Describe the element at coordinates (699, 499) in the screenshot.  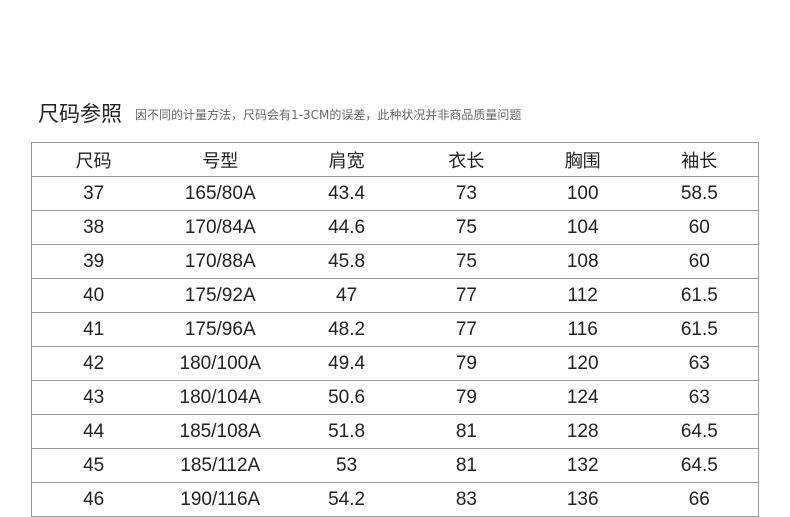
I see `table-cell: 66` at that location.